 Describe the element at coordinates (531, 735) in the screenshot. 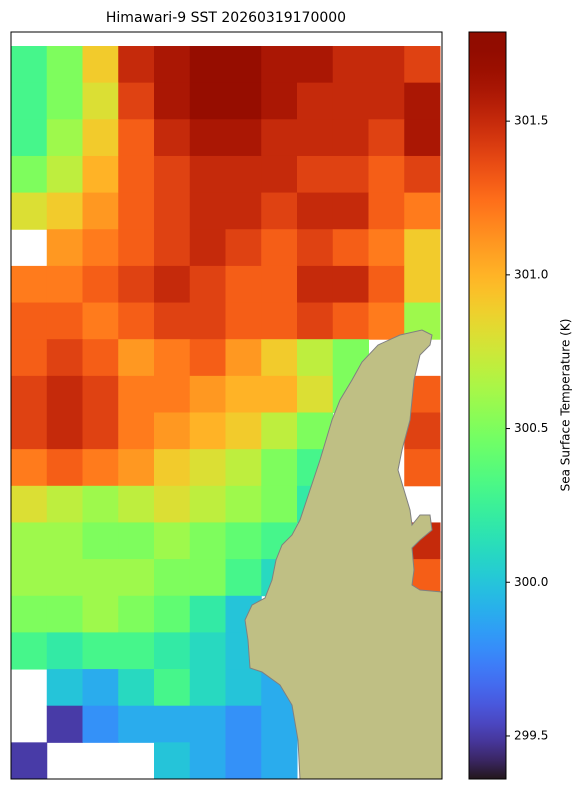

I see `colorbar-tick-label: 299.5` at that location.